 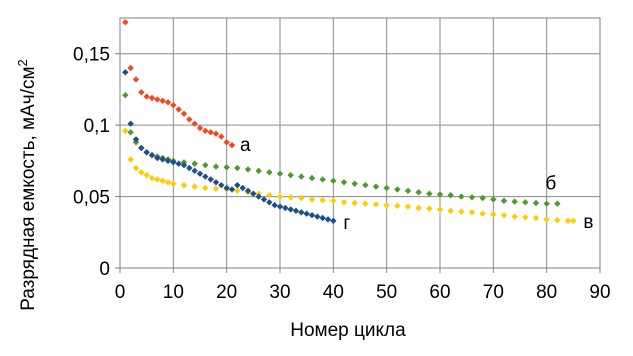 What do you see at coordinates (279, 292) in the screenshot?
I see `x-tick-label: 30` at bounding box center [279, 292].